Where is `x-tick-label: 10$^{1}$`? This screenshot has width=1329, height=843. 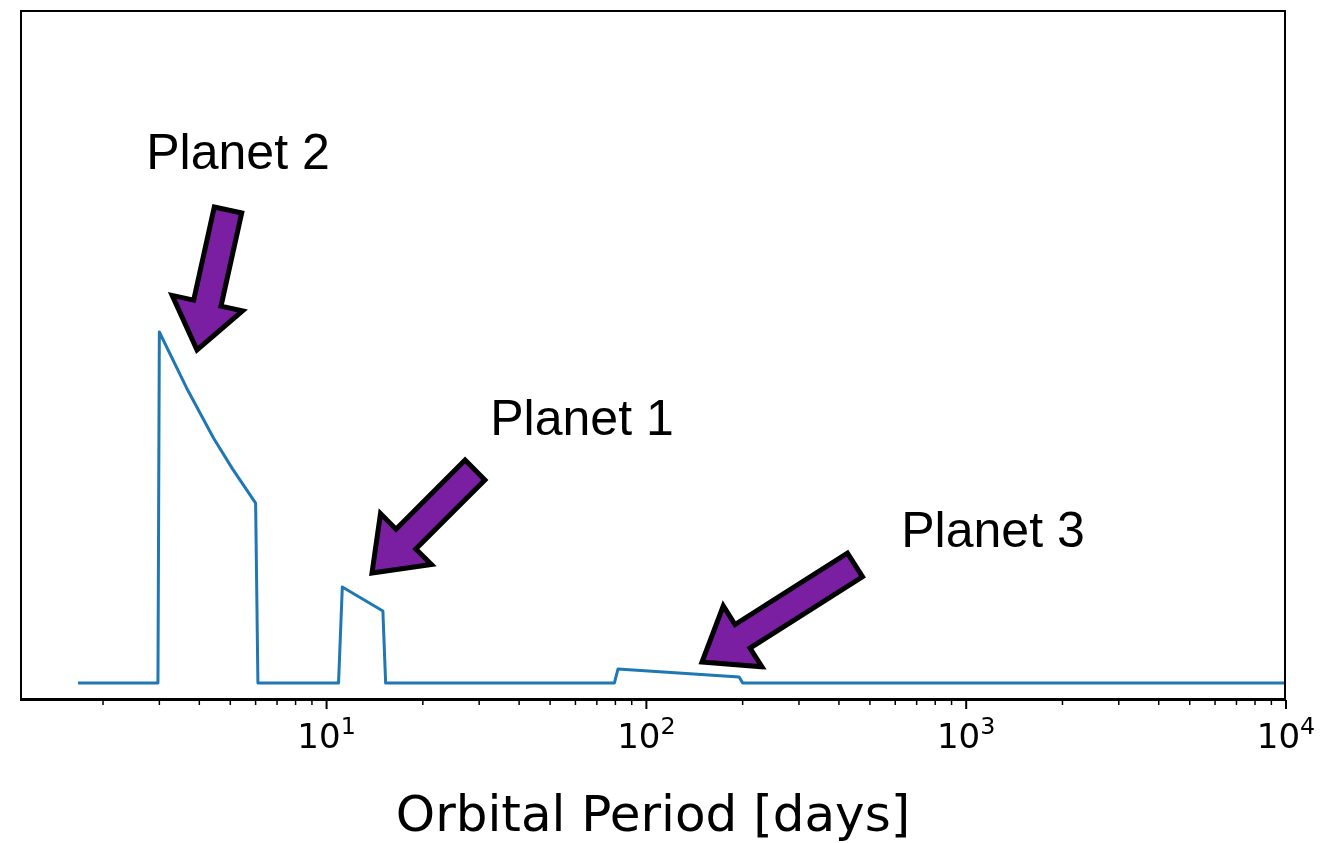
x-tick-label: 10$^{1}$ is located at coordinates (326, 734).